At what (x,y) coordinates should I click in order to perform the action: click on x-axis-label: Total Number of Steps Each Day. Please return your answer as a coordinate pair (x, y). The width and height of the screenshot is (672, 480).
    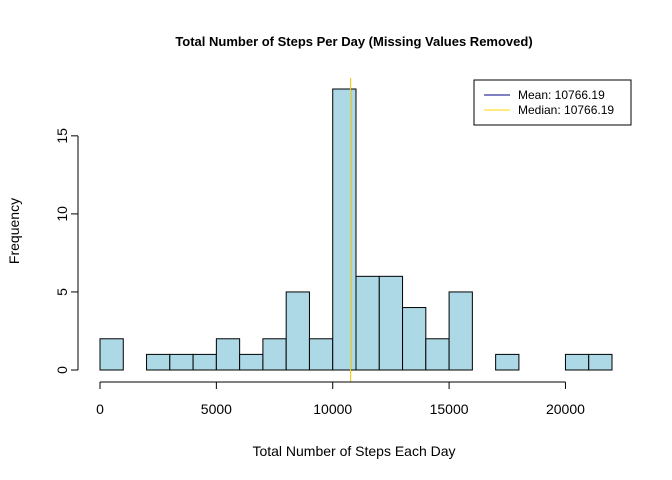
    Looking at the image, I should click on (353, 451).